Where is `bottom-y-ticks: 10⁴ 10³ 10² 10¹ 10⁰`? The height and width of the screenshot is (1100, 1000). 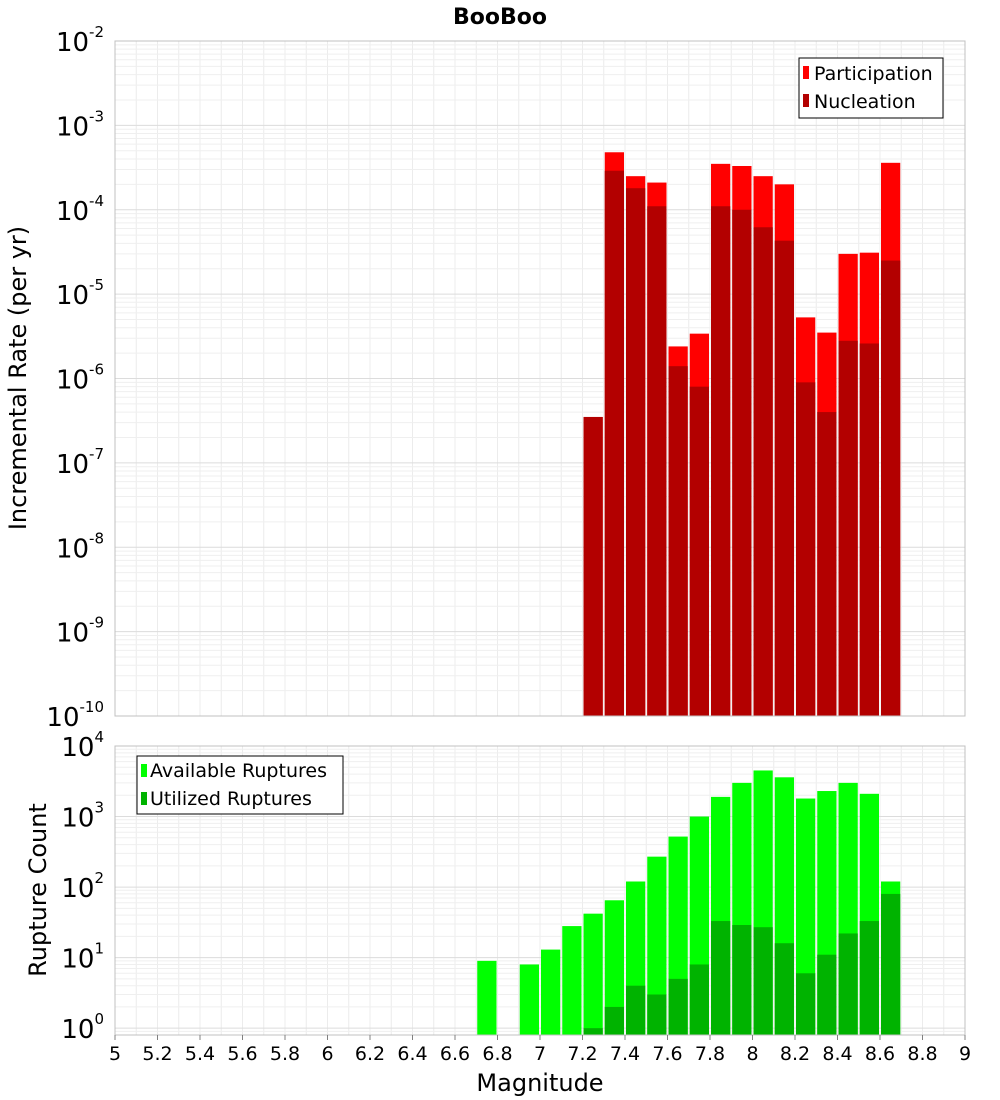
bottom-y-ticks: 10⁴ 10³ 10² 10¹ 10⁰ is located at coordinates (82, 886).